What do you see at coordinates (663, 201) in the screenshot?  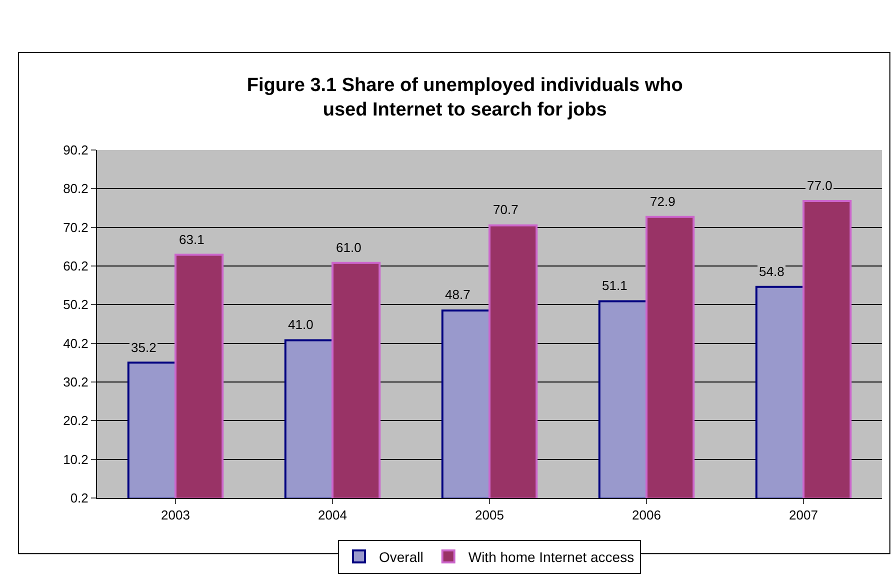 I see `data-label: 72.9` at bounding box center [663, 201].